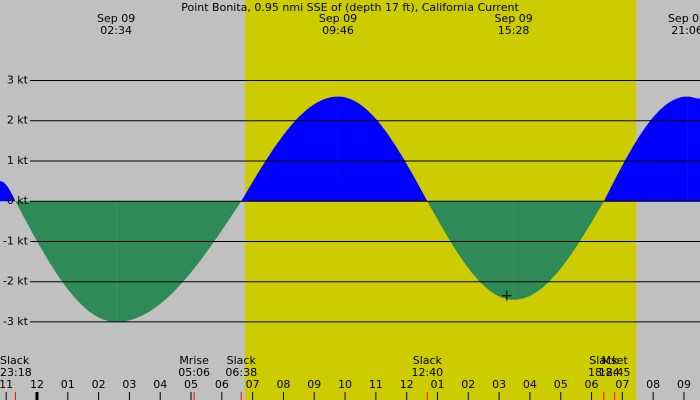 The width and height of the screenshot is (700, 400). Describe the element at coordinates (16, 281) in the screenshot. I see `y-tick-label: -2 kt` at that location.